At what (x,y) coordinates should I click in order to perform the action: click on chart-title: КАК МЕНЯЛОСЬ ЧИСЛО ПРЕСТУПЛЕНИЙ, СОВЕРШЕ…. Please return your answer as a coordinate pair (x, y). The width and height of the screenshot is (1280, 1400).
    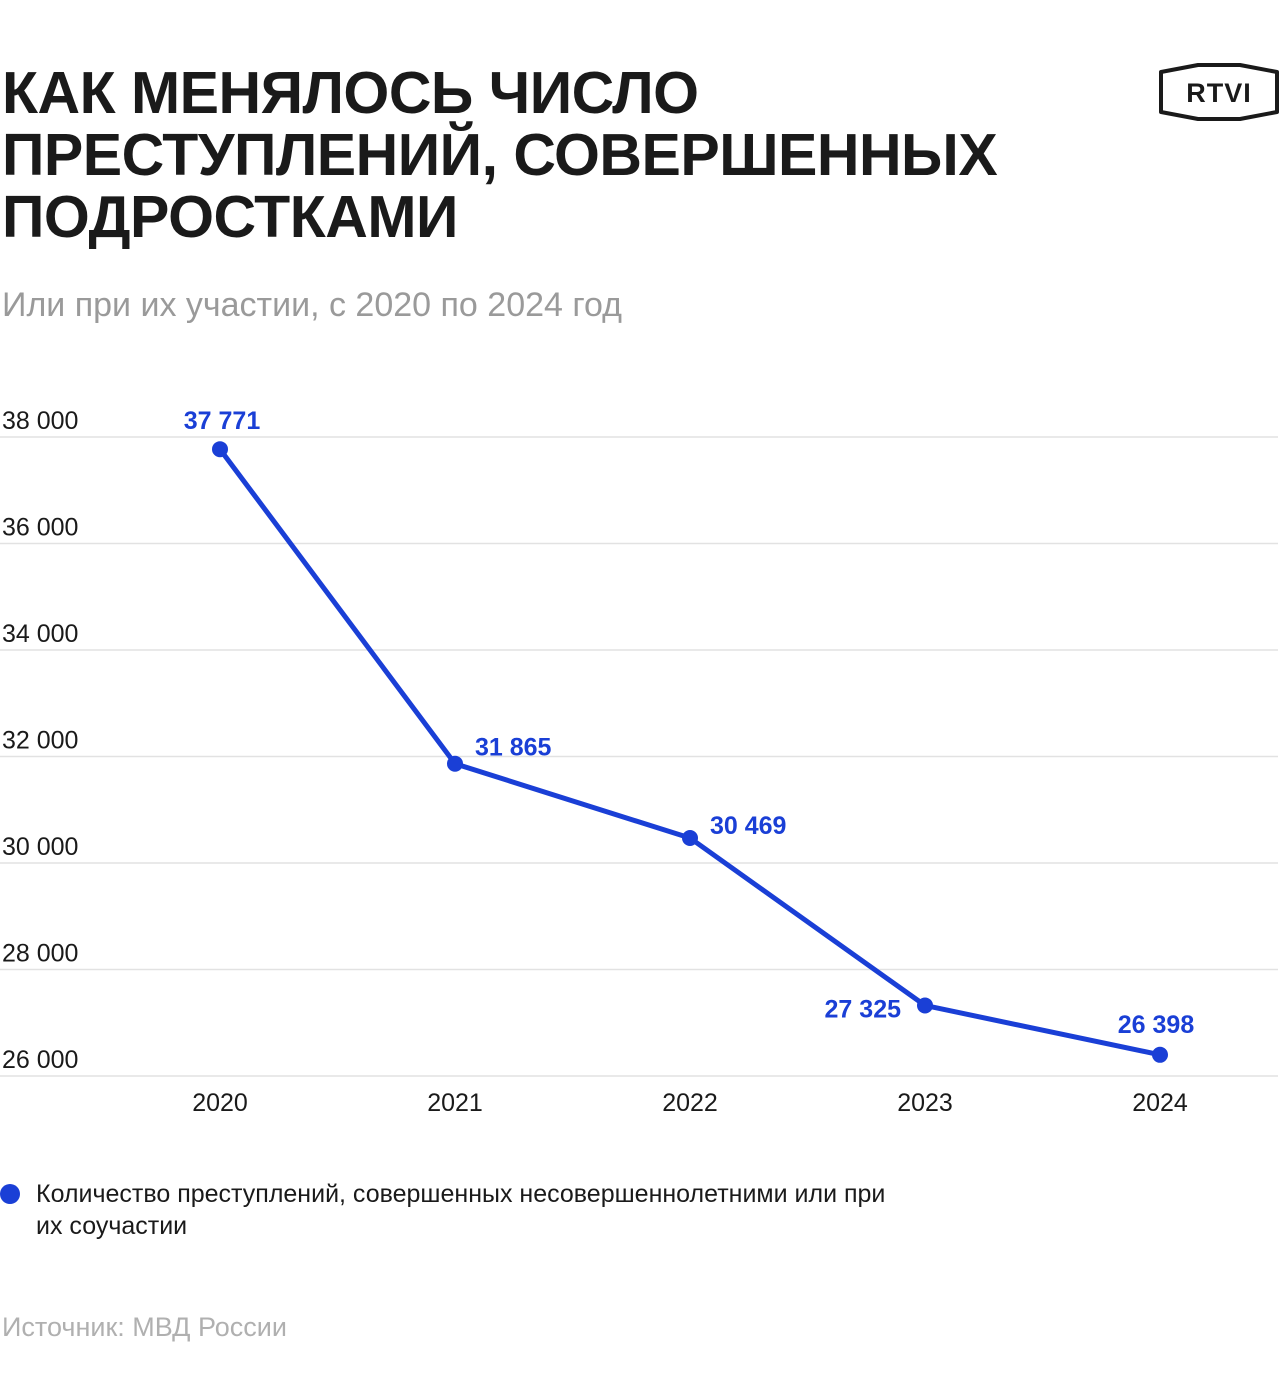
    Looking at the image, I should click on (500, 155).